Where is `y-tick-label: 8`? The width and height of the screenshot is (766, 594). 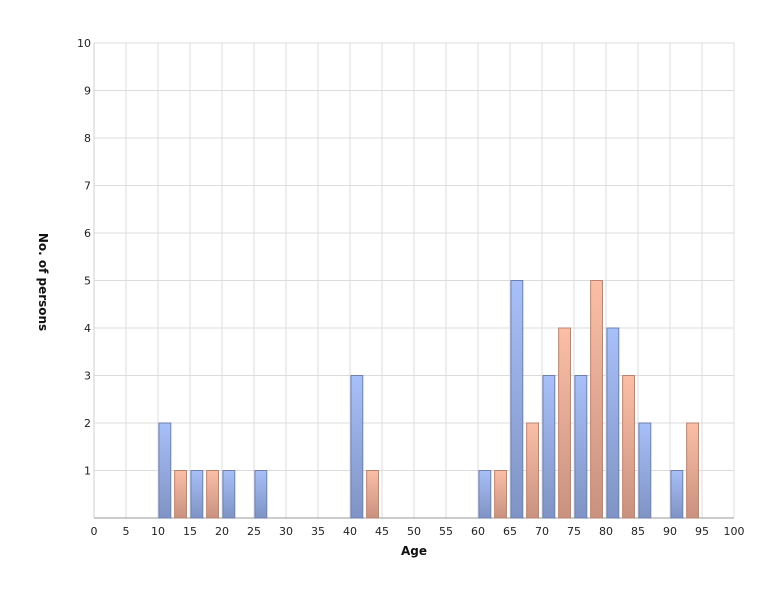
y-tick-label: 8 is located at coordinates (87, 138).